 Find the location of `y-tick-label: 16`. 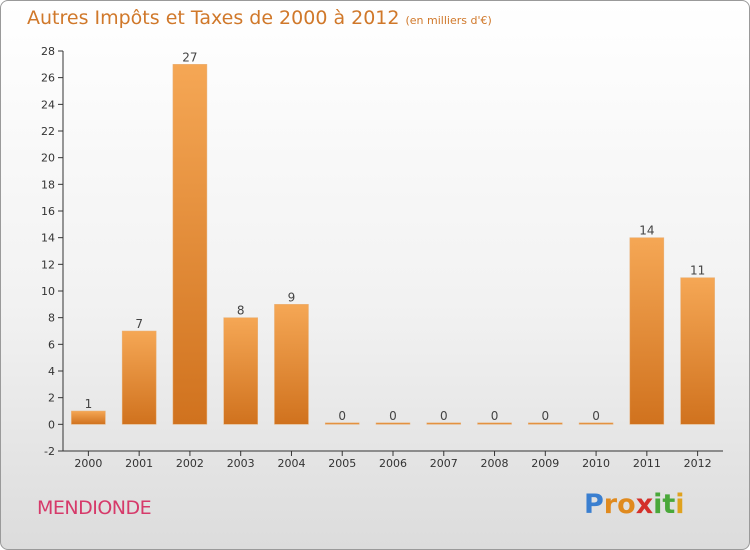

y-tick-label: 16 is located at coordinates (48, 211).